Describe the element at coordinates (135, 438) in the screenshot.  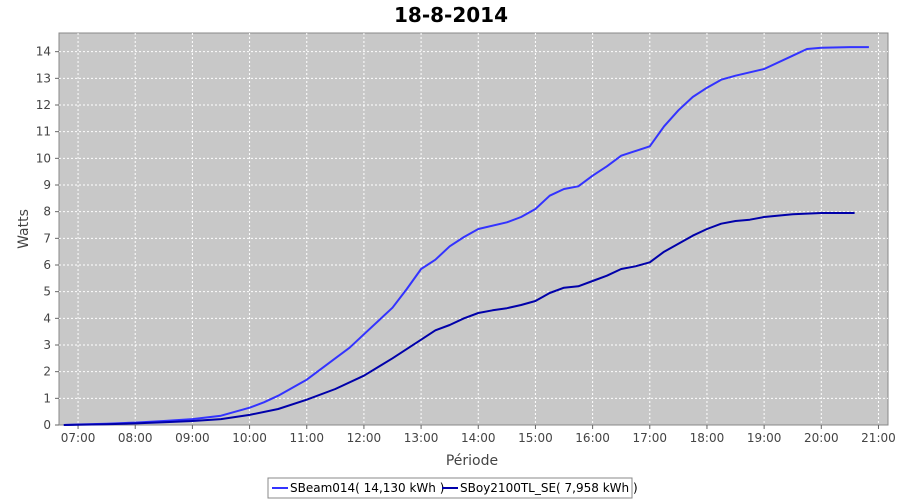
I see `x-tick-label: 08:00` at that location.